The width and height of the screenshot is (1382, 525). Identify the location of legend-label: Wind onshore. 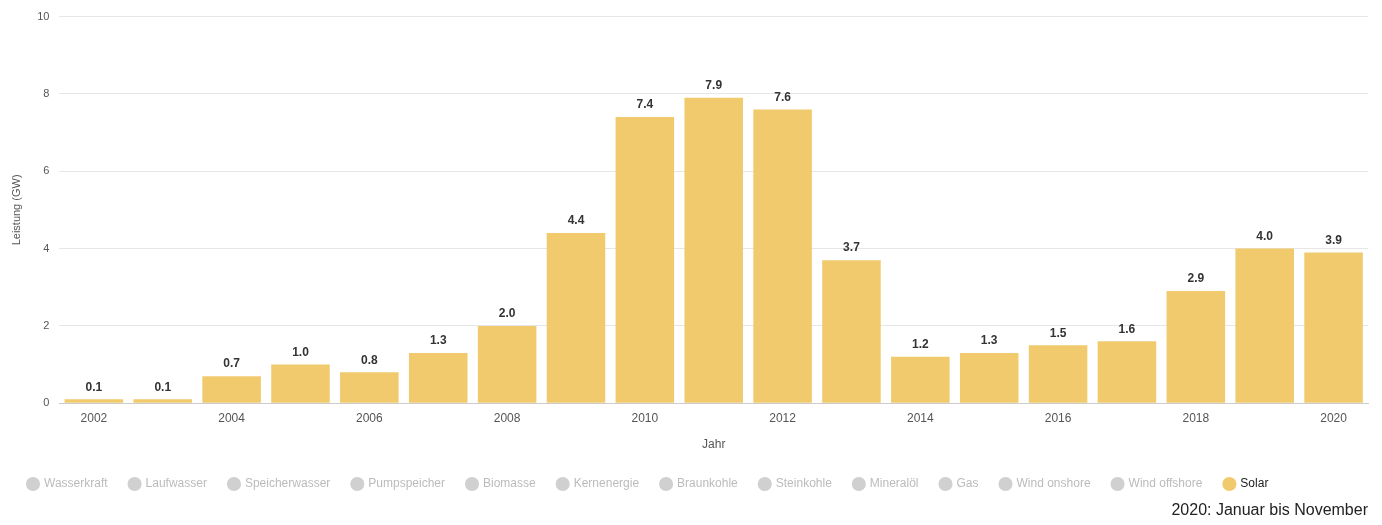
(1053, 483).